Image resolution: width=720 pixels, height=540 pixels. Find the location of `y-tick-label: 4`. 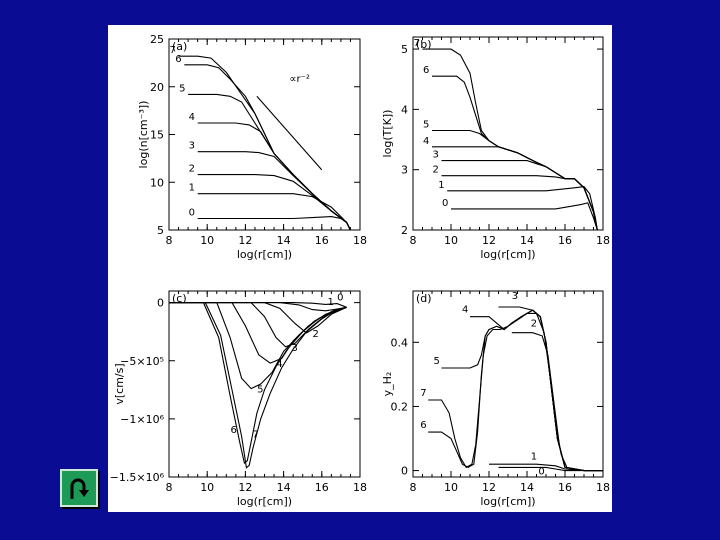

y-tick-label: 4 is located at coordinates (404, 109).